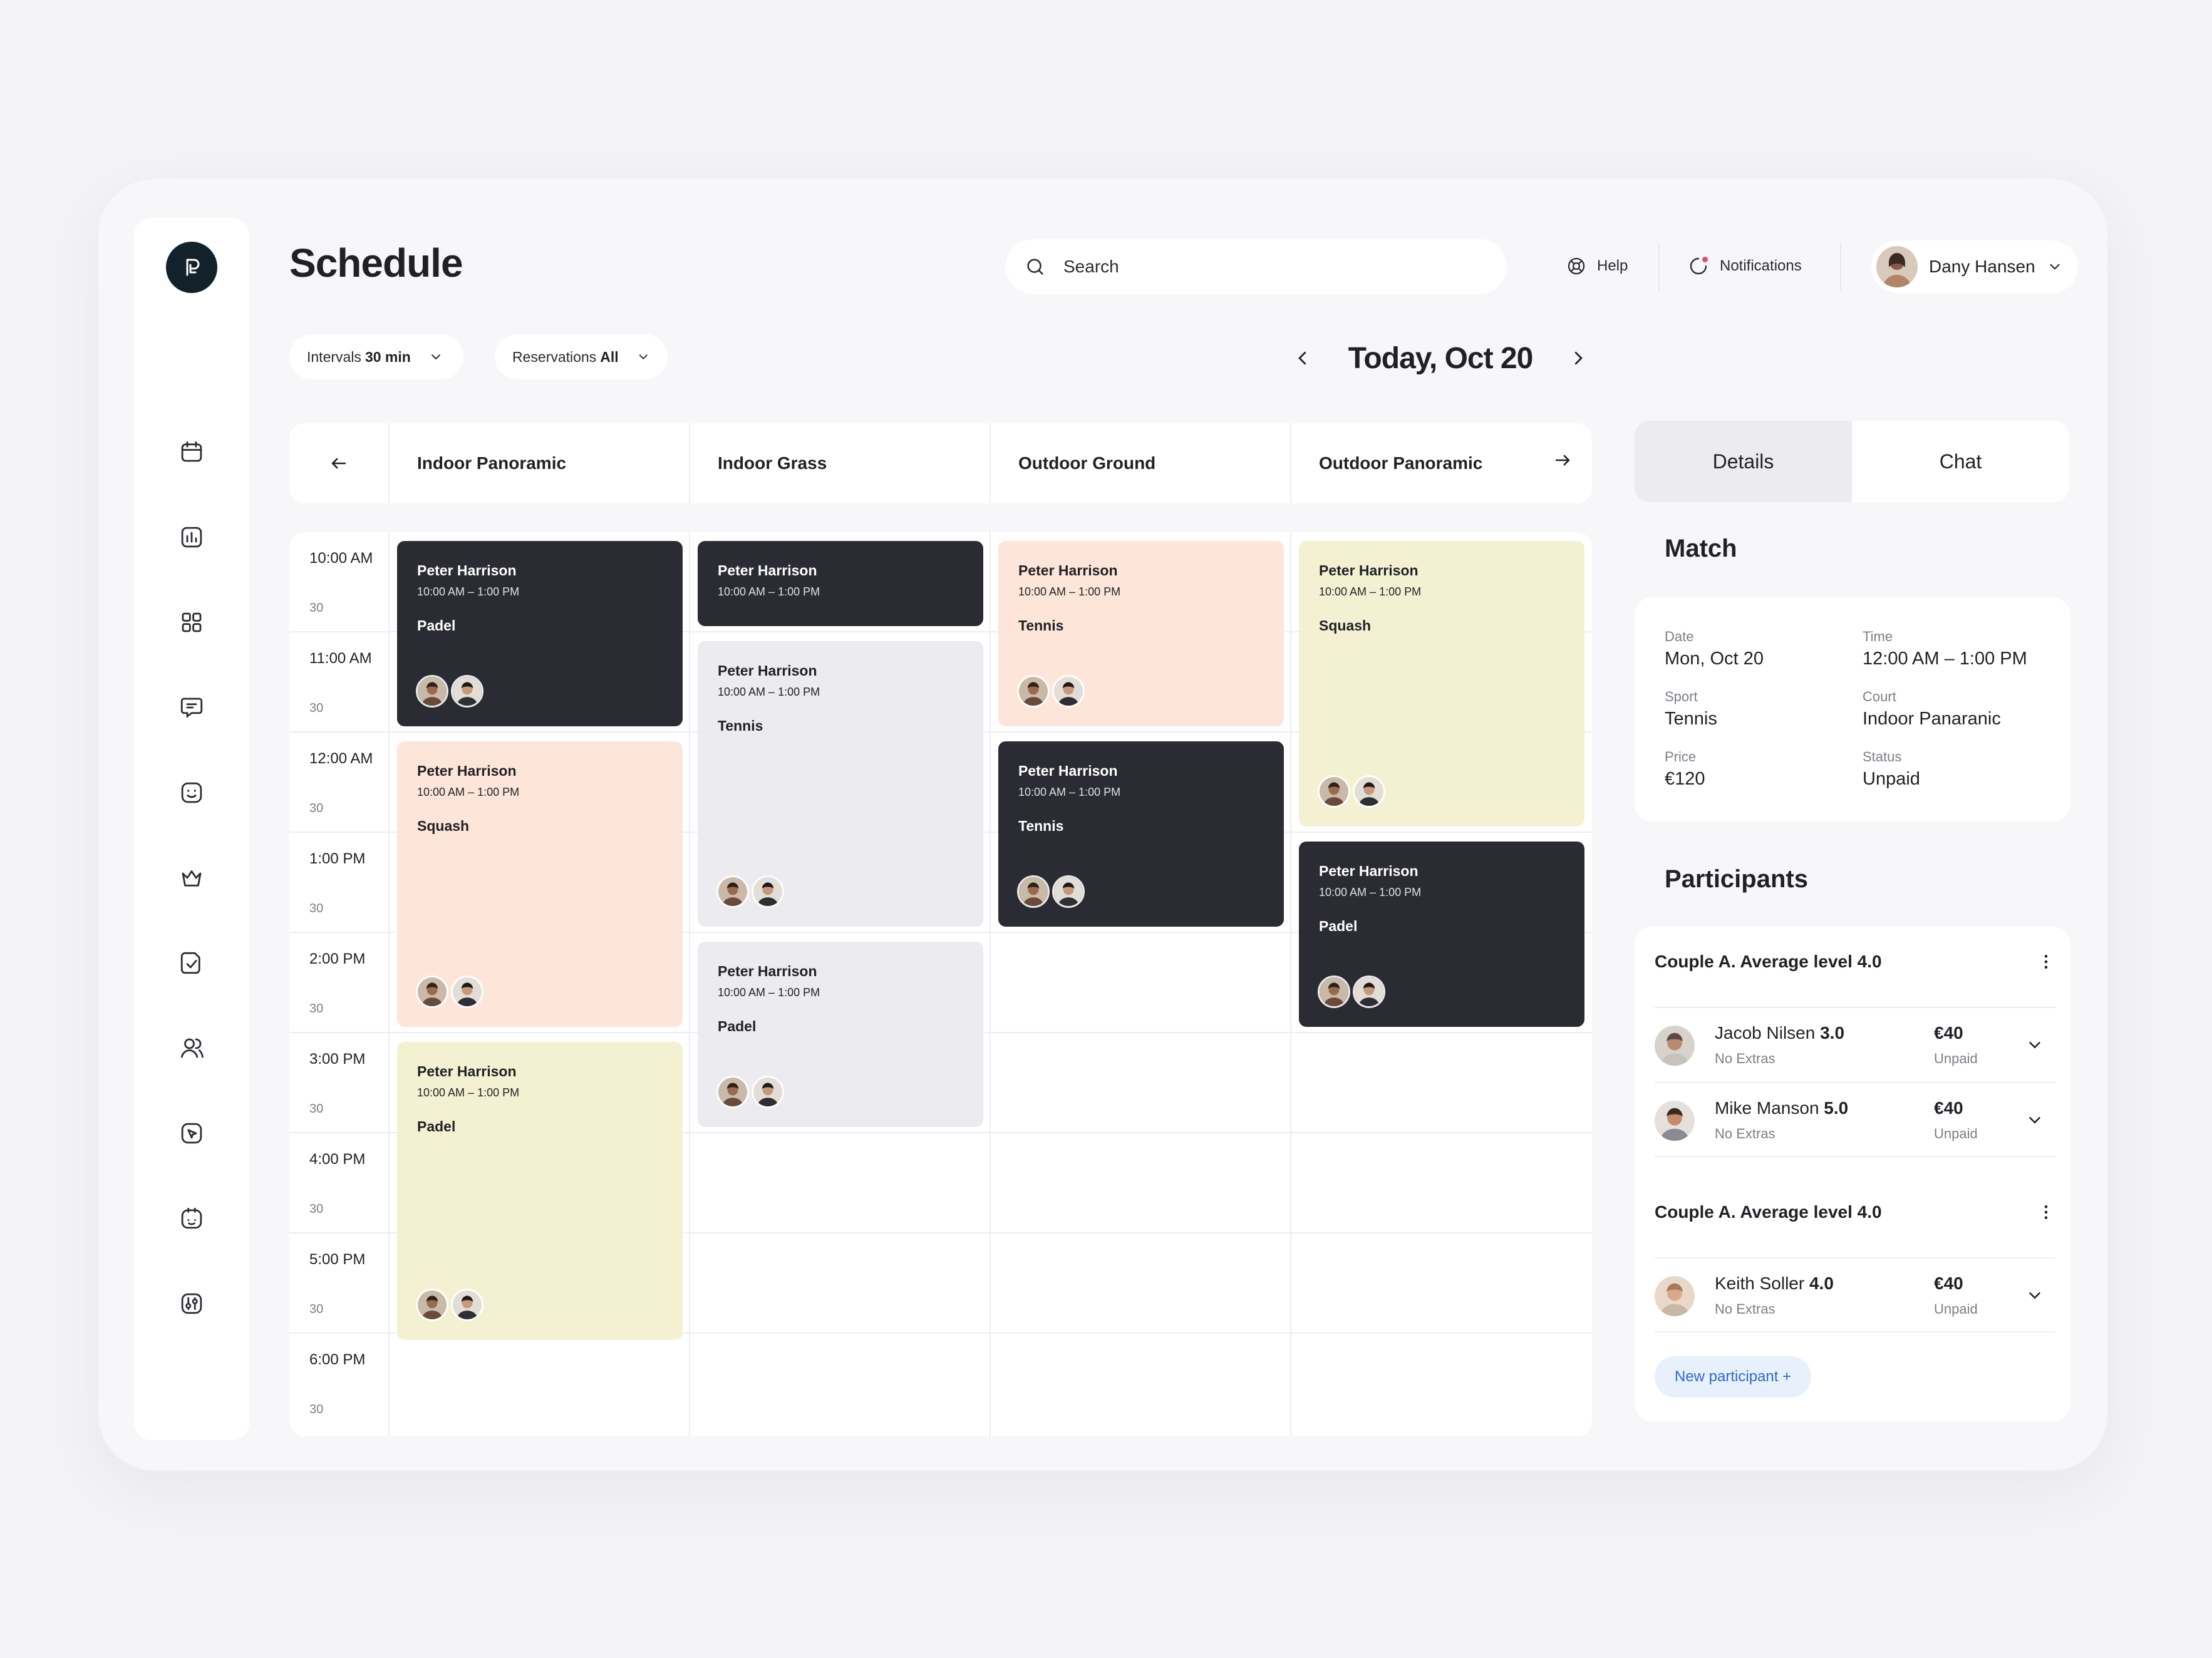 The height and width of the screenshot is (1658, 2212). I want to click on participant-row: Mike Manson 5.0 No Extras €40 Unpaid, so click(1855, 1119).